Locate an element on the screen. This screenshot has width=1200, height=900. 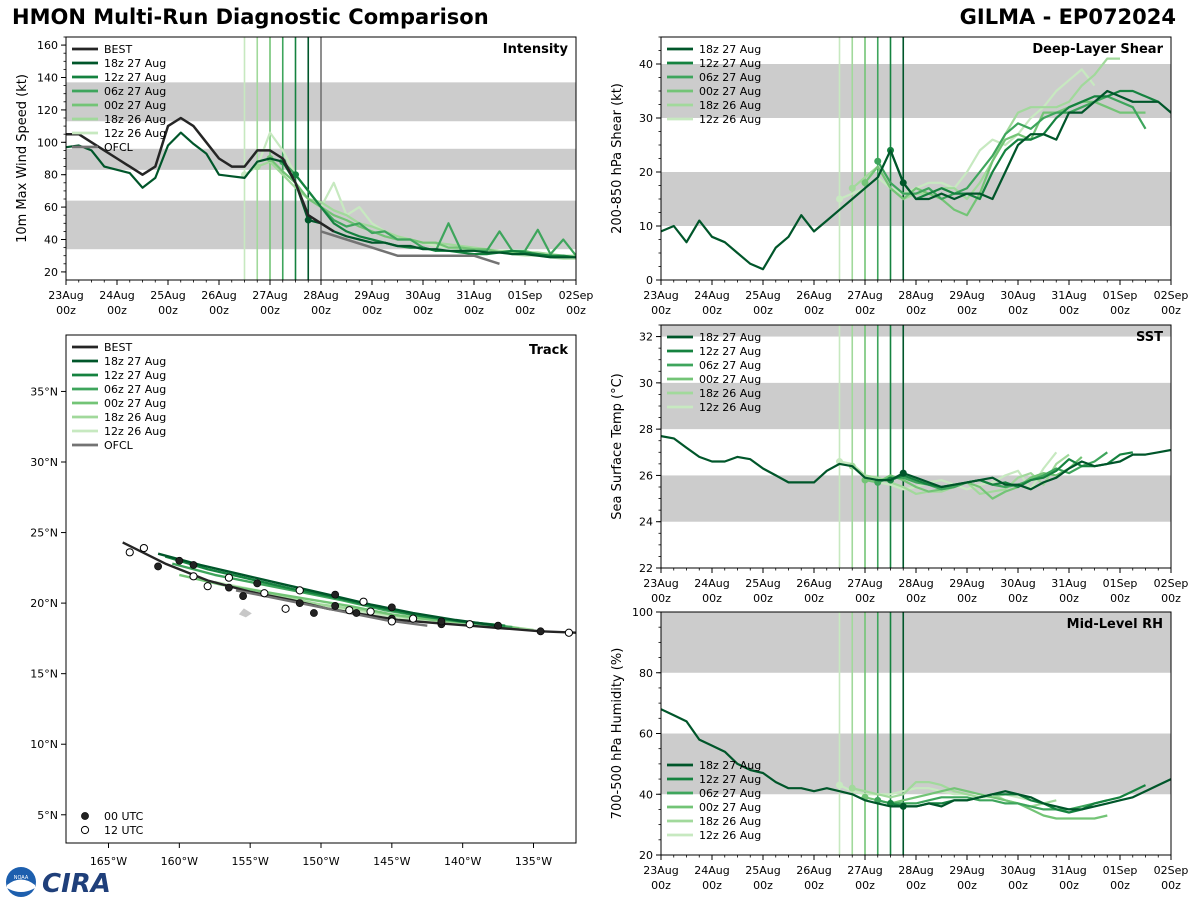
noaa-badge: NOAA is located at coordinates (21, 878).